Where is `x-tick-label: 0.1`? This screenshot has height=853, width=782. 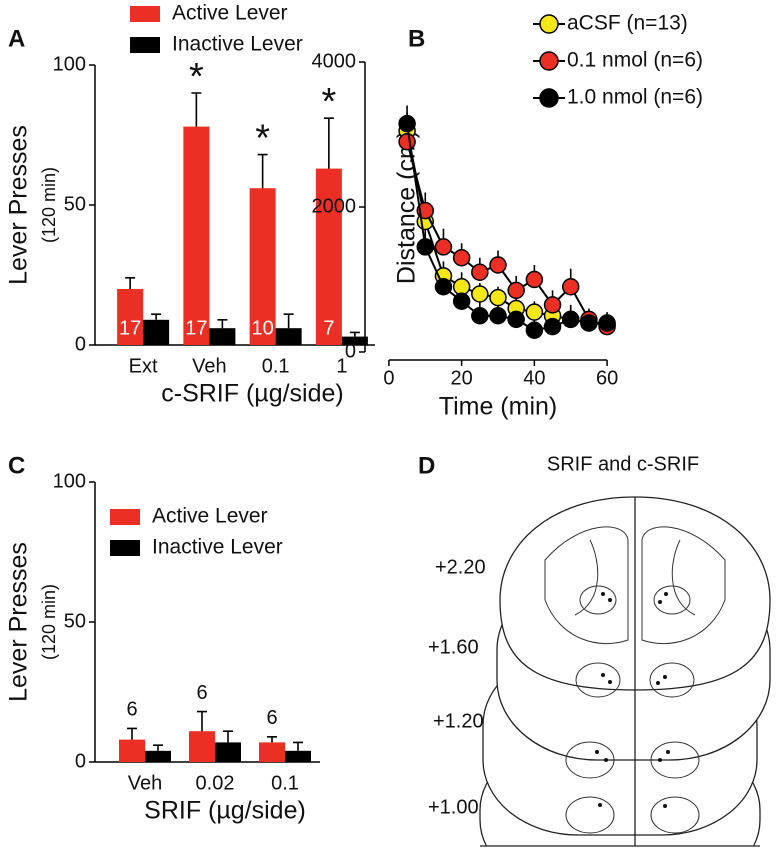
x-tick-label: 0.1 is located at coordinates (285, 783).